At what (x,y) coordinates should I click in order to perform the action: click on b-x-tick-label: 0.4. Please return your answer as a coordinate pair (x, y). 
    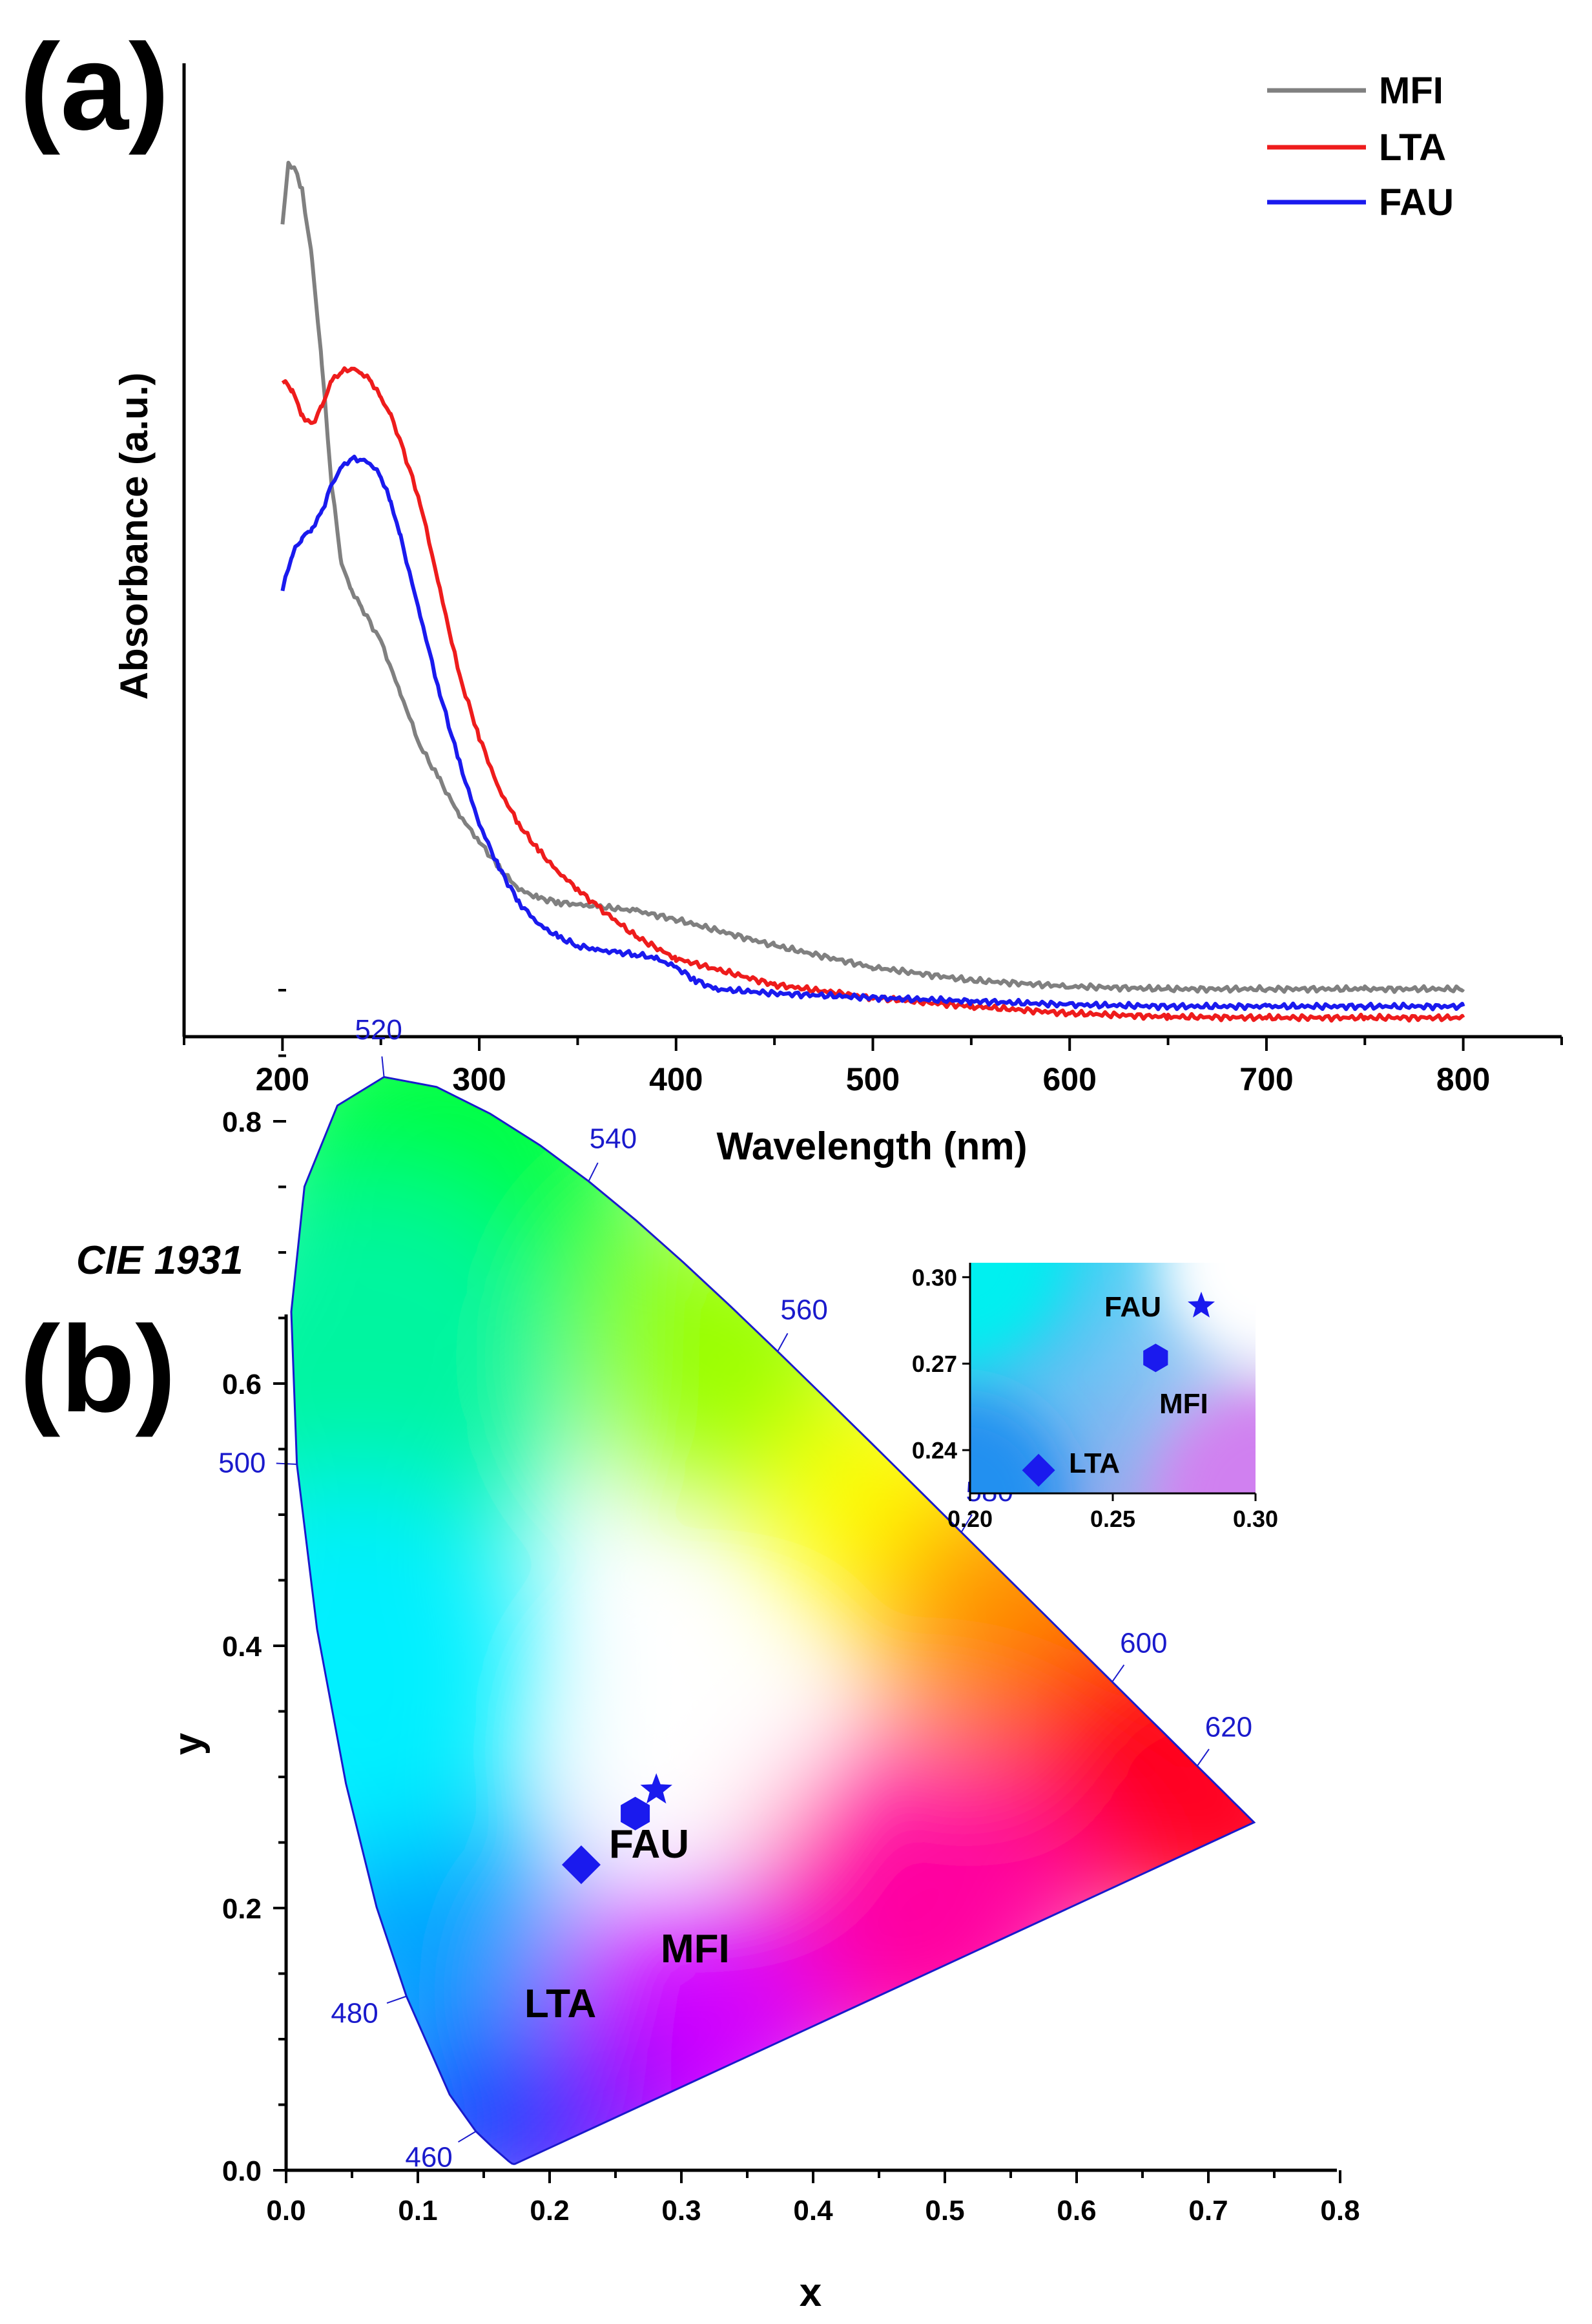
    Looking at the image, I should click on (813, 2210).